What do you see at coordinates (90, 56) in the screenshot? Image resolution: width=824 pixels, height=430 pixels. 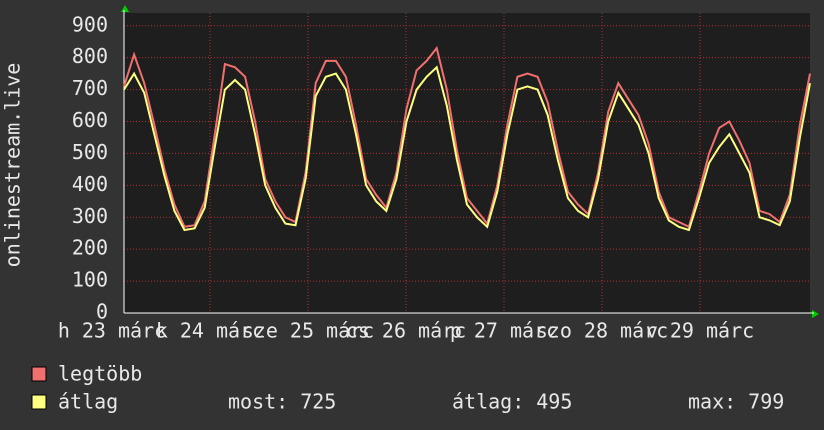 I see `y-tick-label: 800` at bounding box center [90, 56].